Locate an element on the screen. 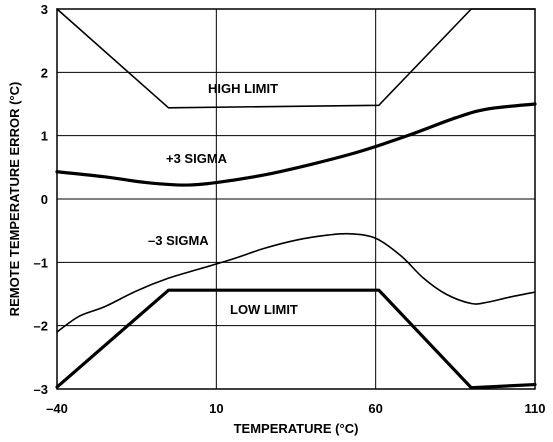 The image size is (553, 442). y-tick-label: 1 is located at coordinates (44, 136).